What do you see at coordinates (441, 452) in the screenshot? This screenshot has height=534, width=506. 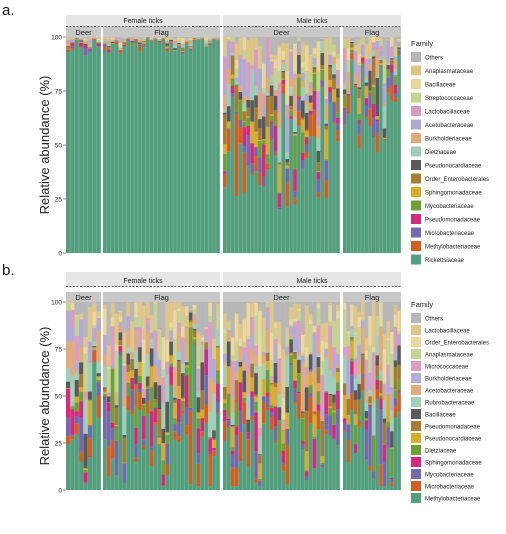 I see `legend-entry-label: Dietziaceae` at bounding box center [441, 452].